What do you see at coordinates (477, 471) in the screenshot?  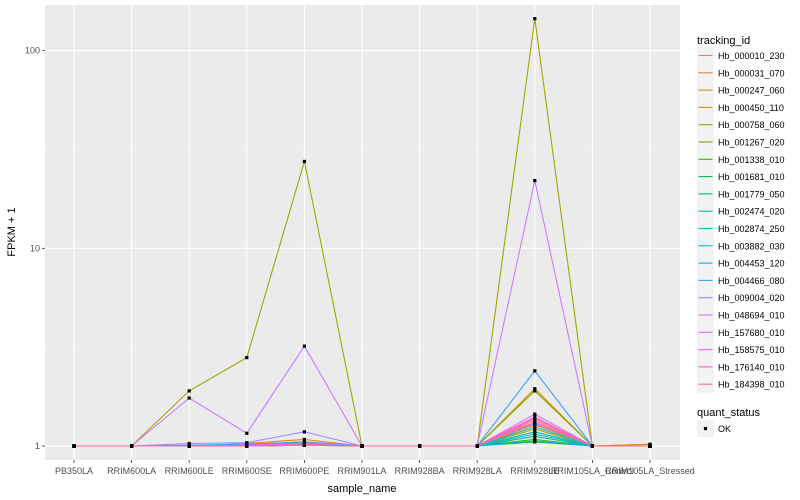 I see `x-tick-label: RRIM928LA` at bounding box center [477, 471].